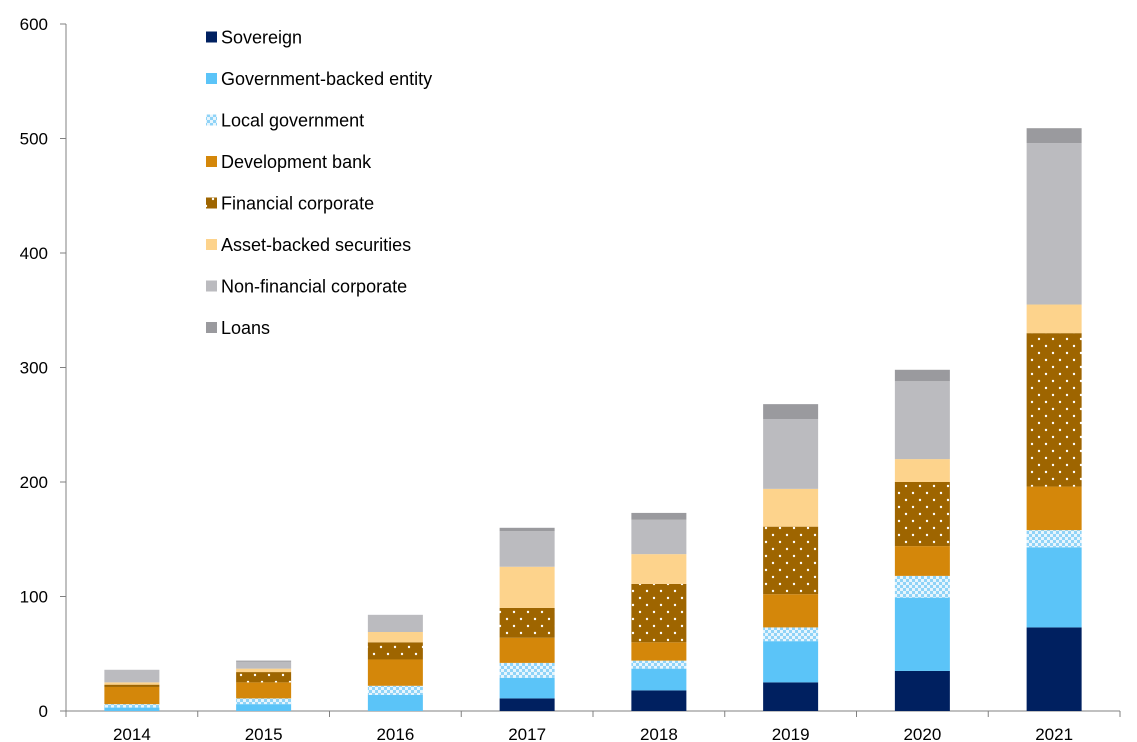 Image resolution: width=1137 pixels, height=742 pixels. I want to click on y-tick-label: 600, so click(34, 24).